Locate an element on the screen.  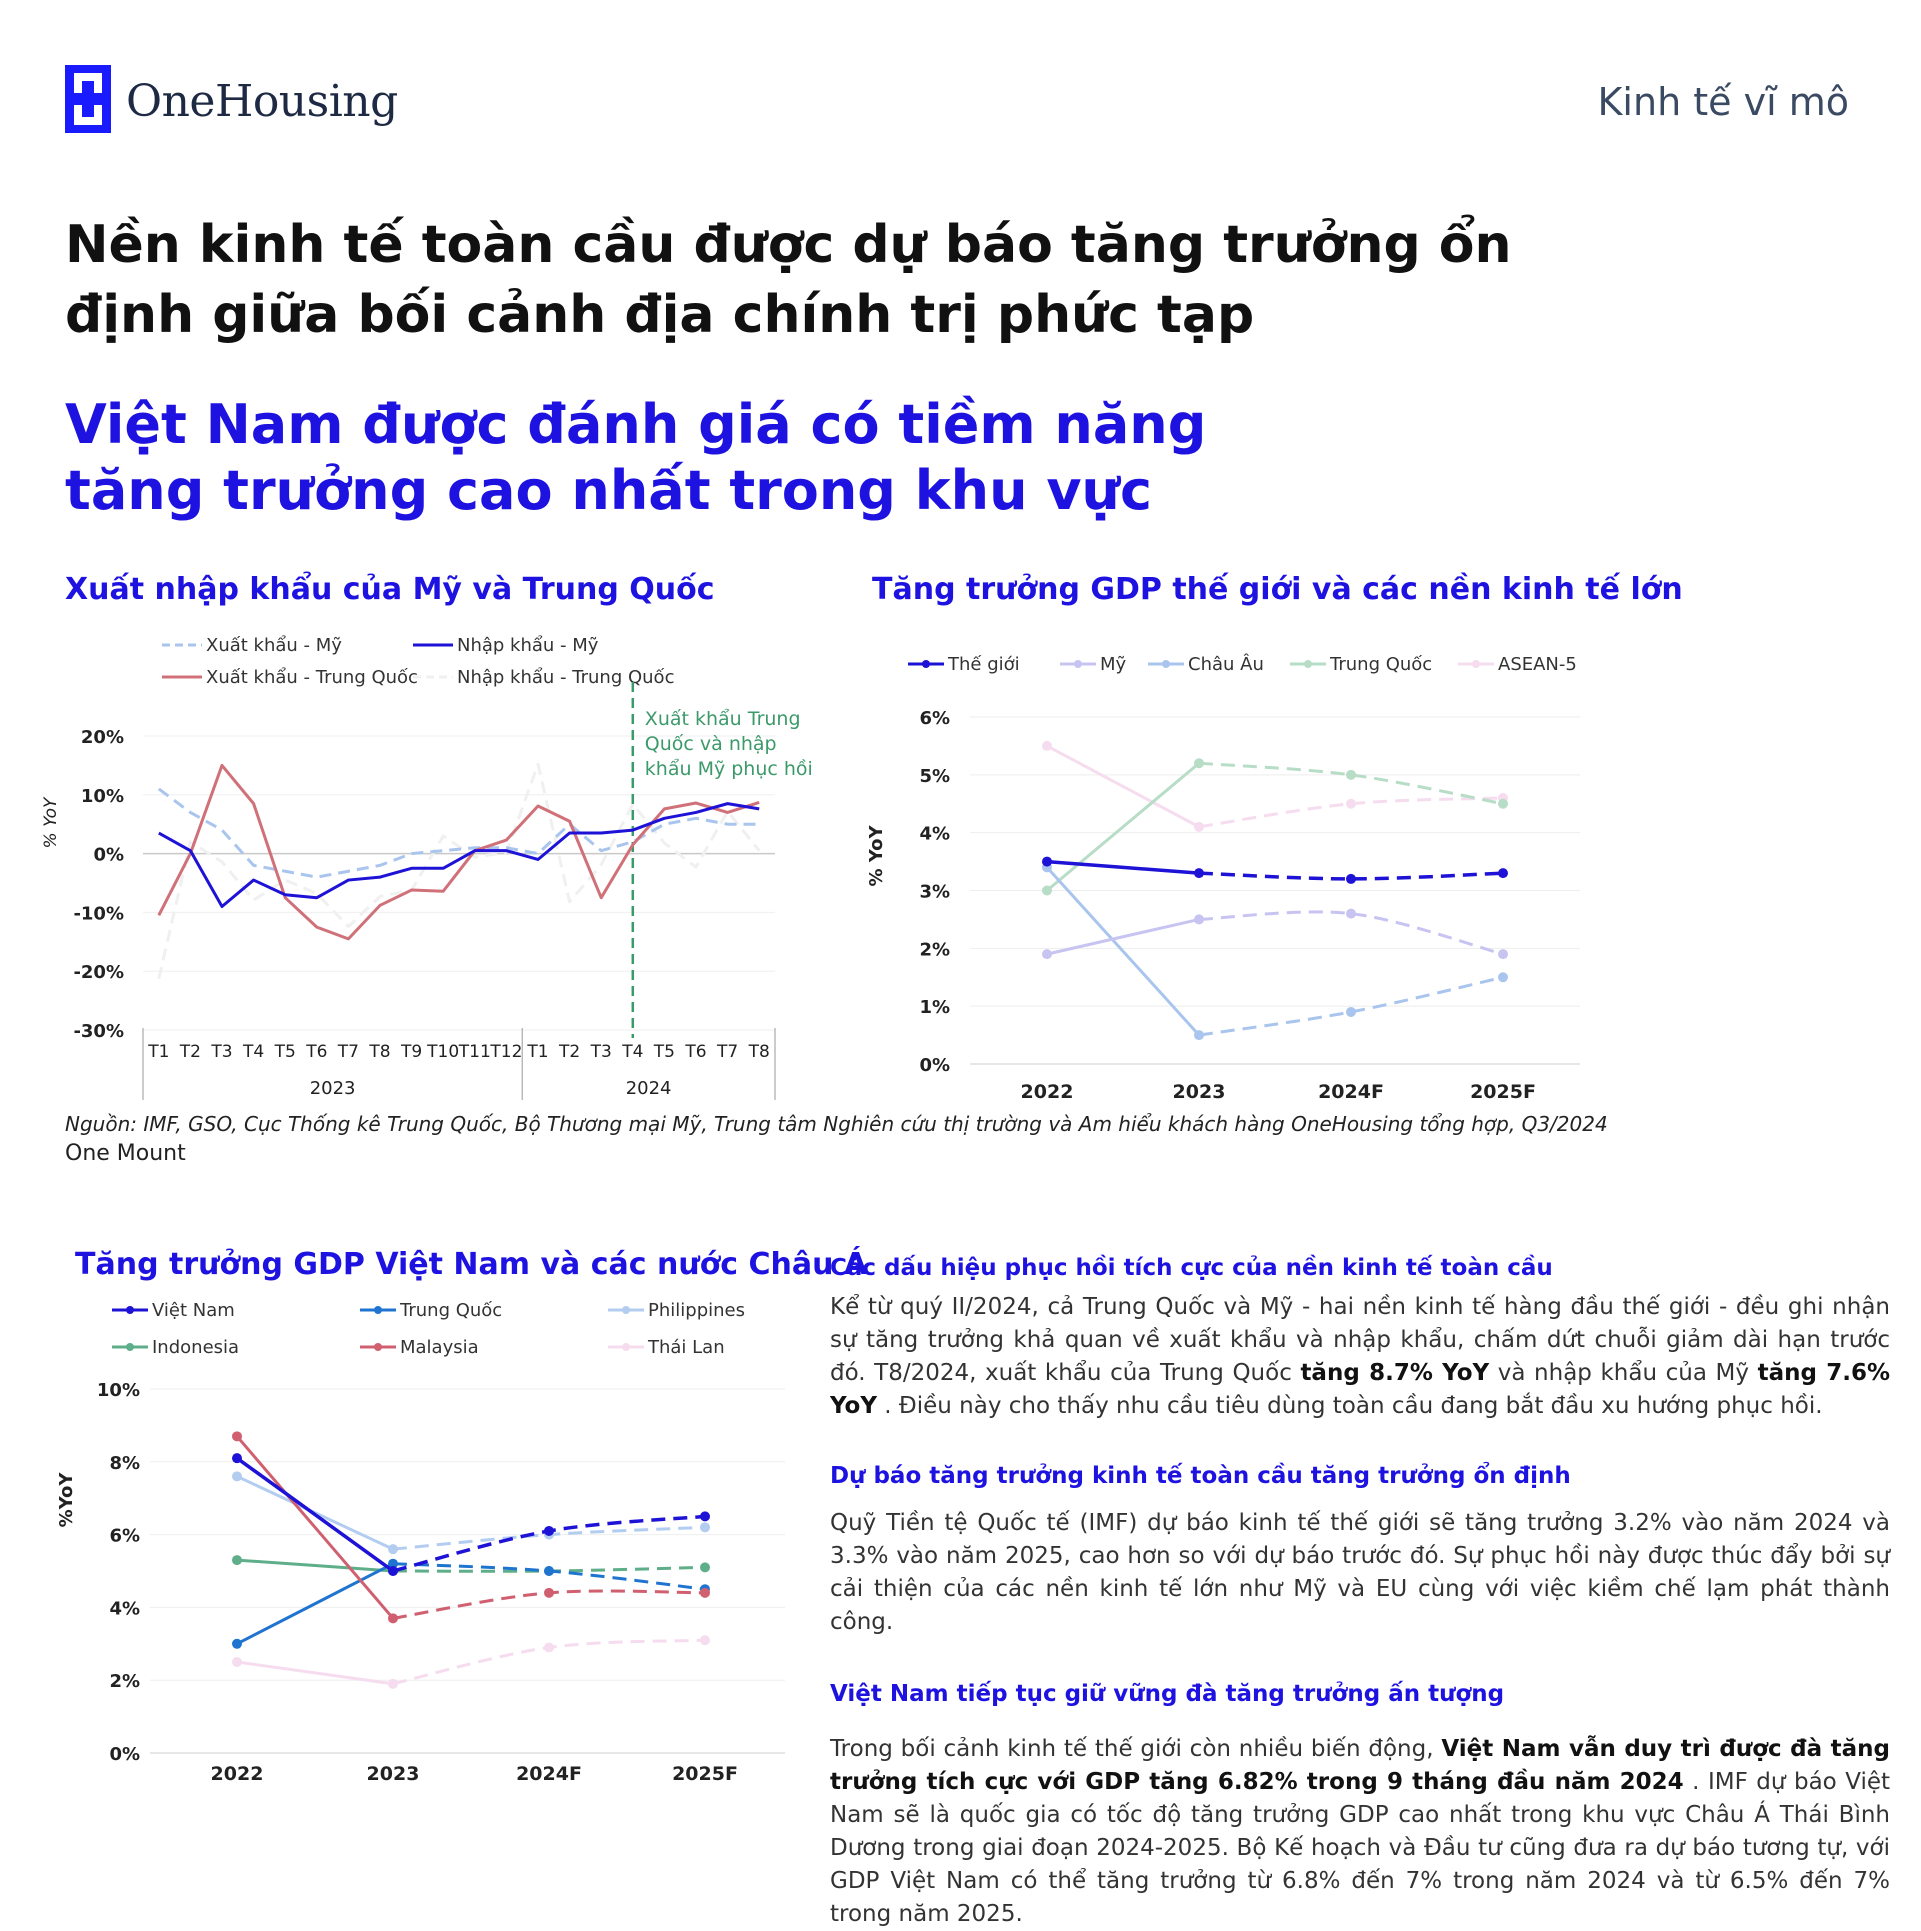
chart2-legend-1-label: Thế giới is located at coordinates (983, 664).